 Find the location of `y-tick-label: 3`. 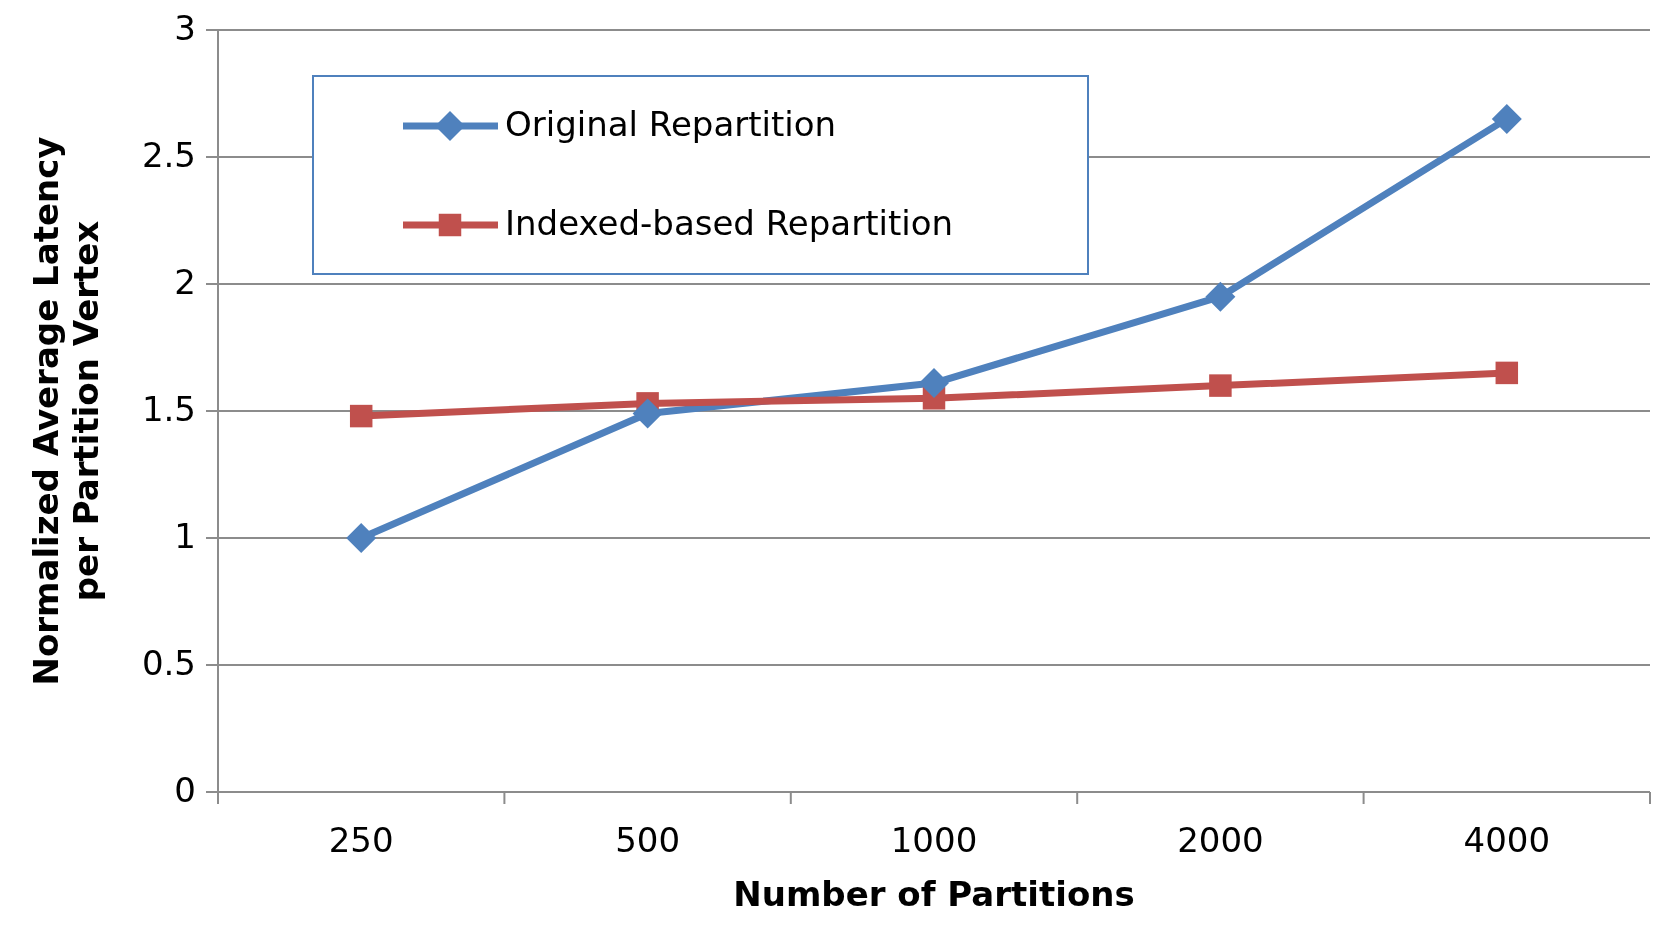

y-tick-label: 3 is located at coordinates (185, 27).